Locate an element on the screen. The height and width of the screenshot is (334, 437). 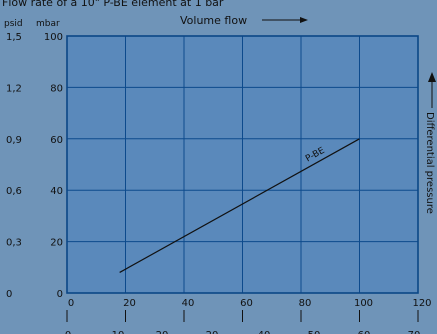
y-tick-label-psid: 1,2 is located at coordinates (14, 88).